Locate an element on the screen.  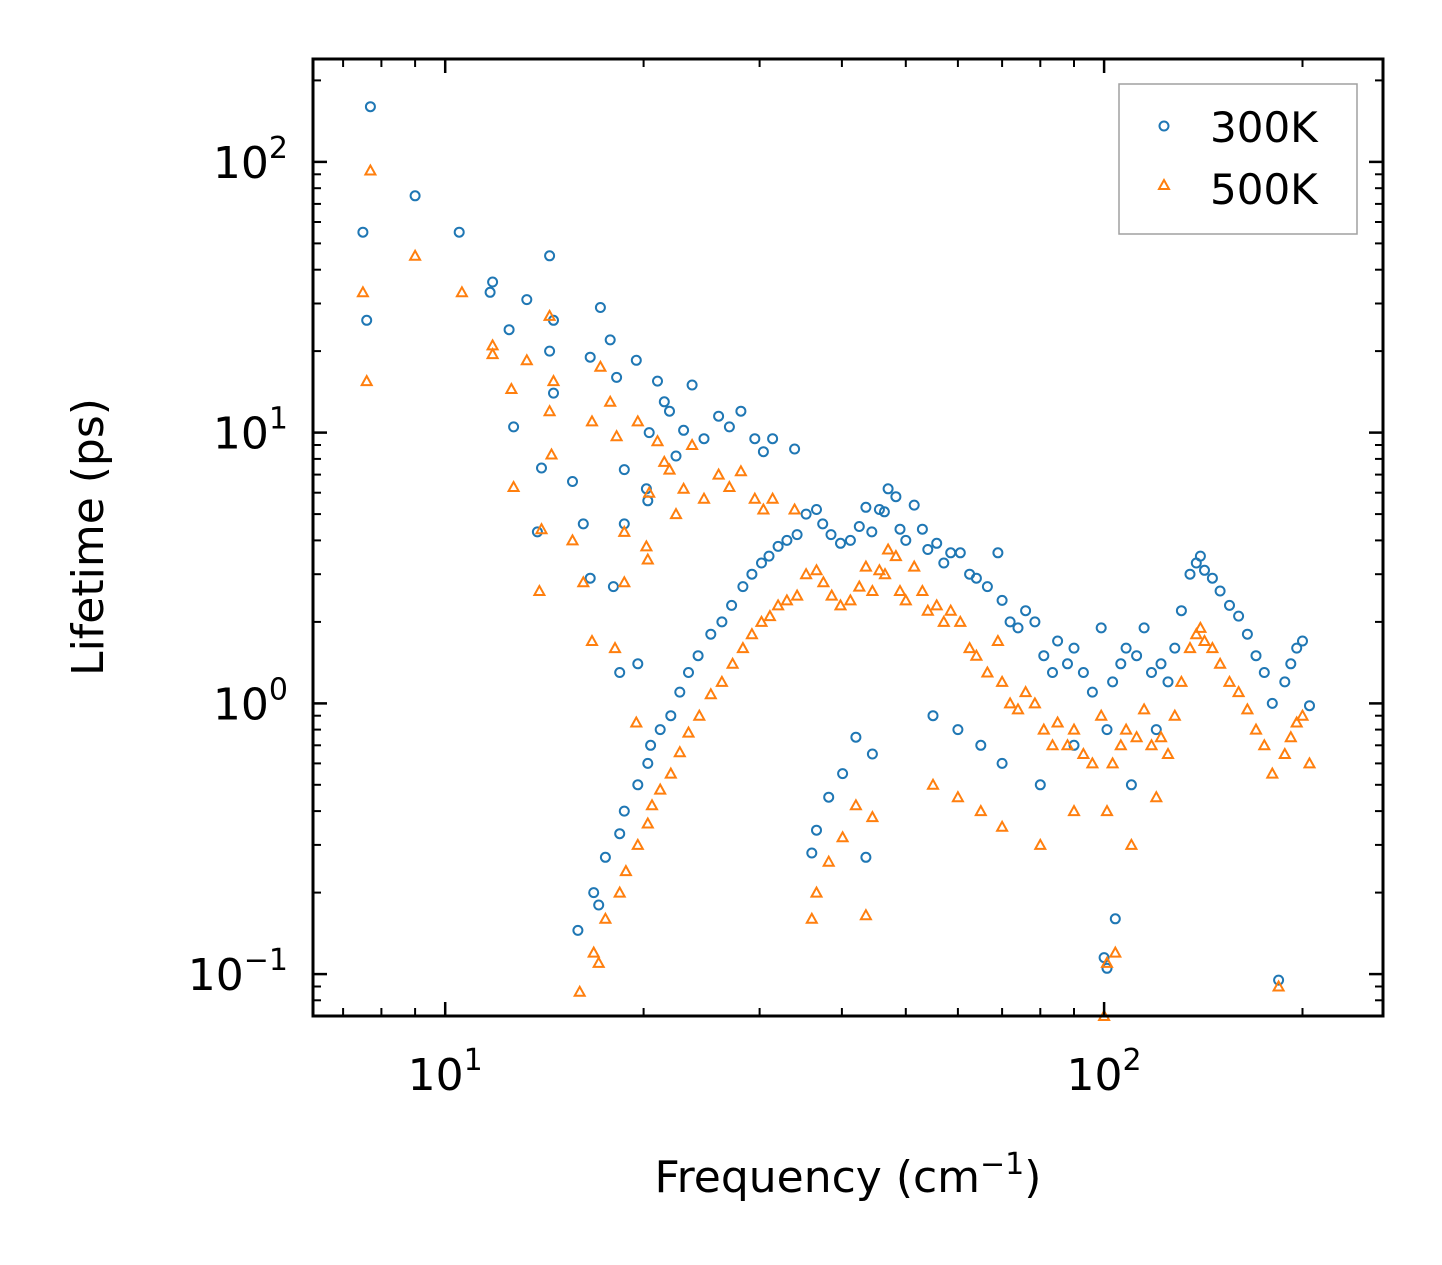
legend-frame is located at coordinates (1238, 159).